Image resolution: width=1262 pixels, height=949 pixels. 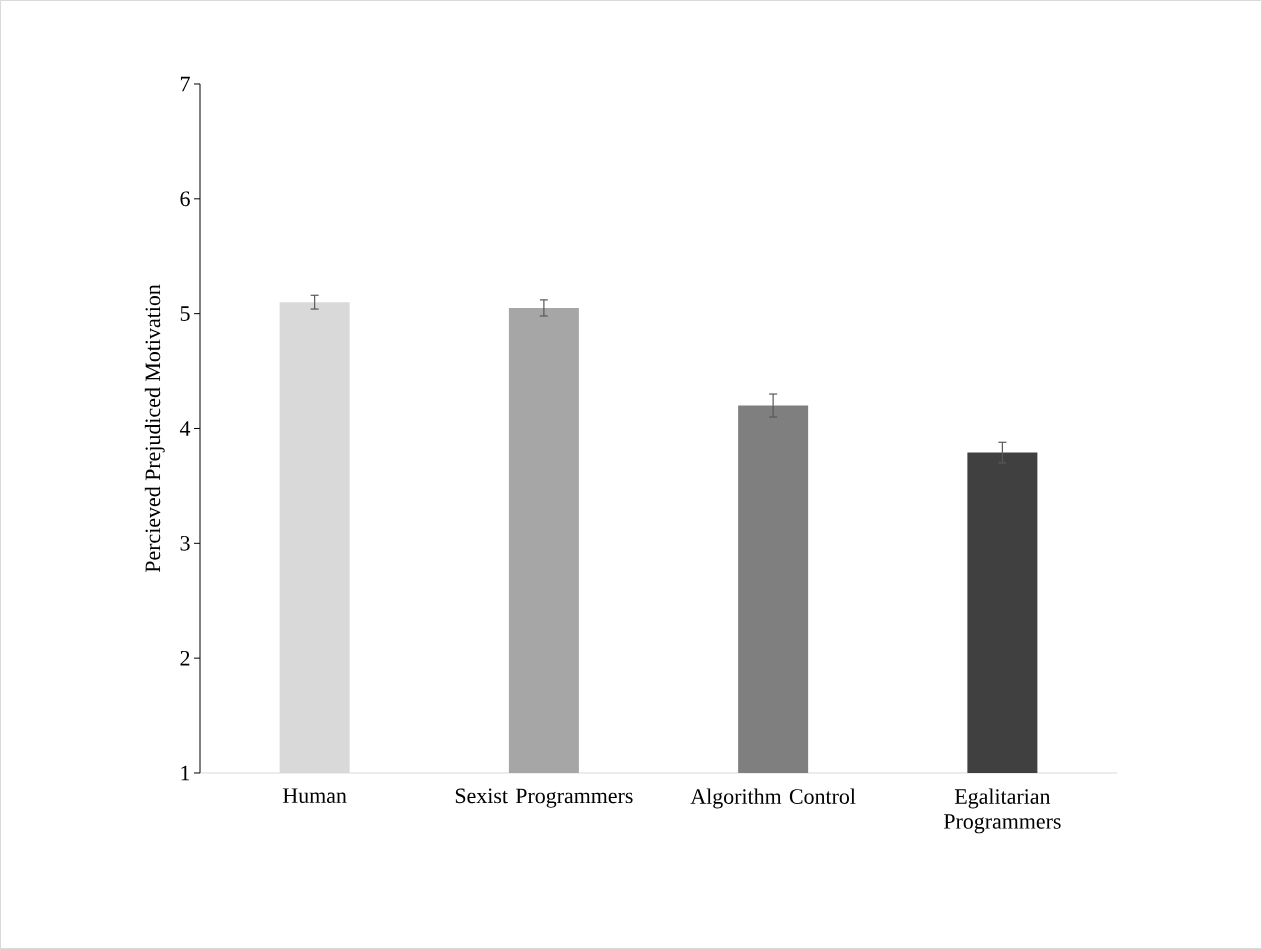 I want to click on y-tick-label: 6, so click(x=185, y=199).